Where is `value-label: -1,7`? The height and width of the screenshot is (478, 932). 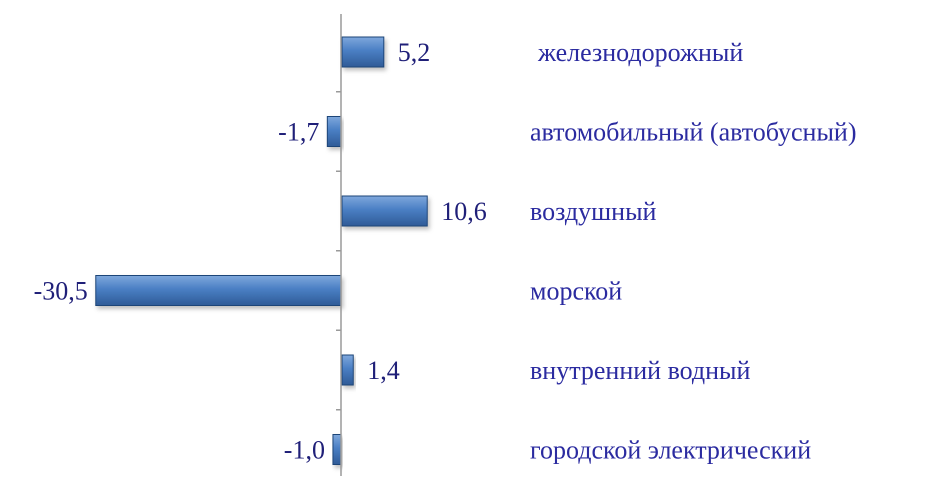 value-label: -1,7 is located at coordinates (298, 132).